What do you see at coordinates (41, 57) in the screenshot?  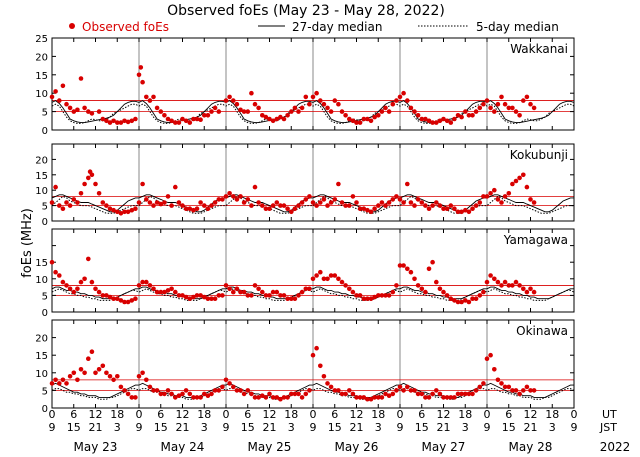 I see `y-tick-label: 20` at bounding box center [41, 57].